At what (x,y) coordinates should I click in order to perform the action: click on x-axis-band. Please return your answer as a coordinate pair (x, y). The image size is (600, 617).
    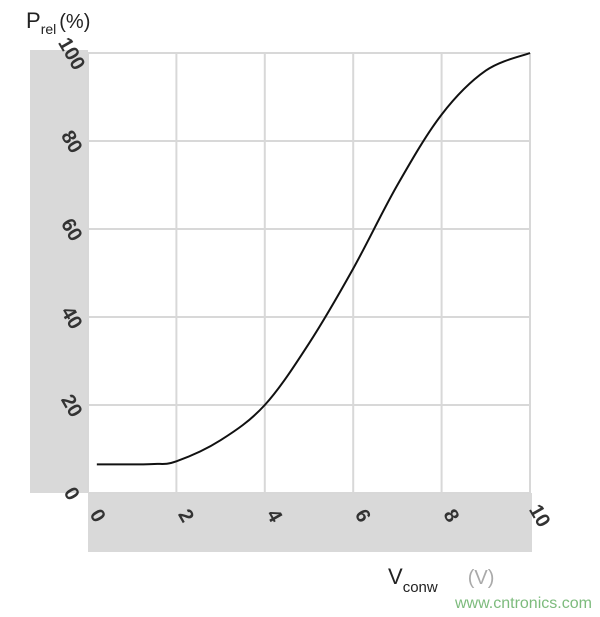
    Looking at the image, I should click on (310, 522).